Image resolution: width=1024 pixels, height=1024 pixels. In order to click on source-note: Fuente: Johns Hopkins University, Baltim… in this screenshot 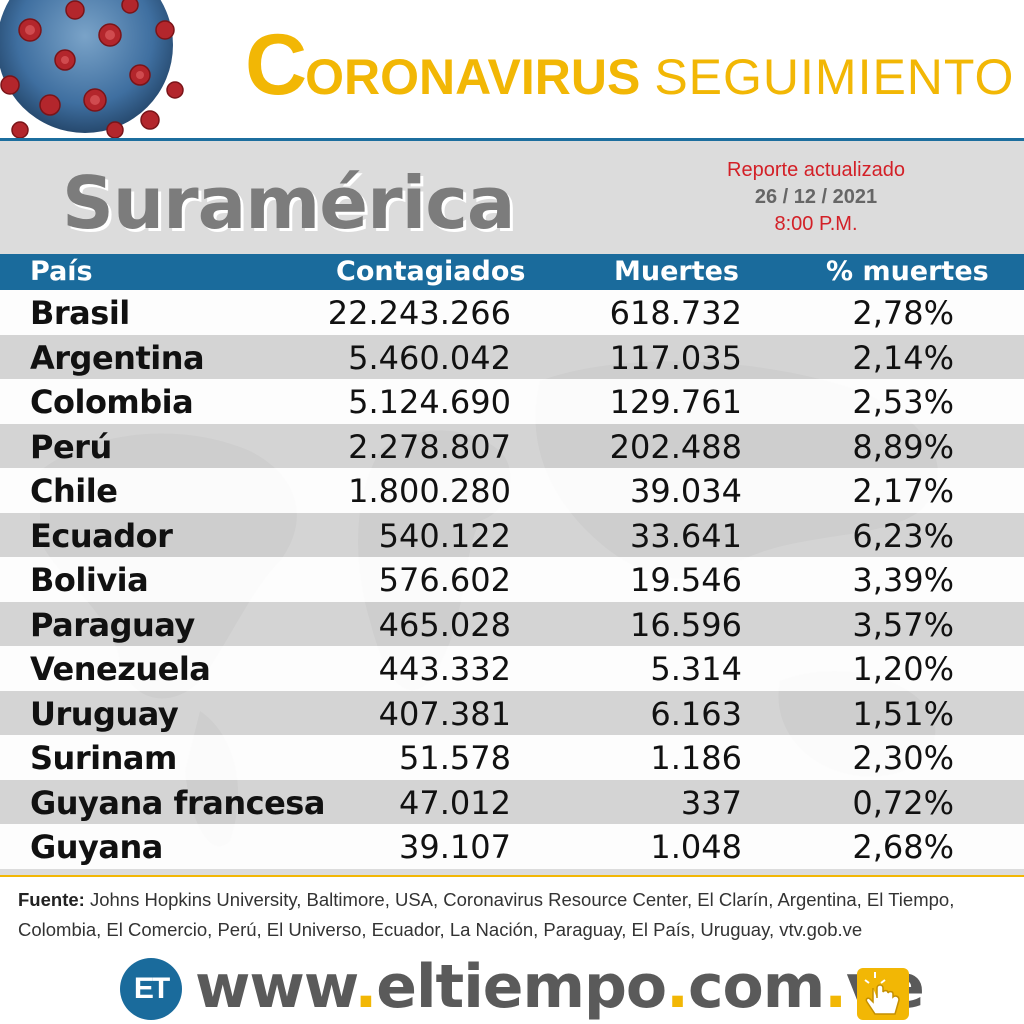, I will do `click(512, 915)`.